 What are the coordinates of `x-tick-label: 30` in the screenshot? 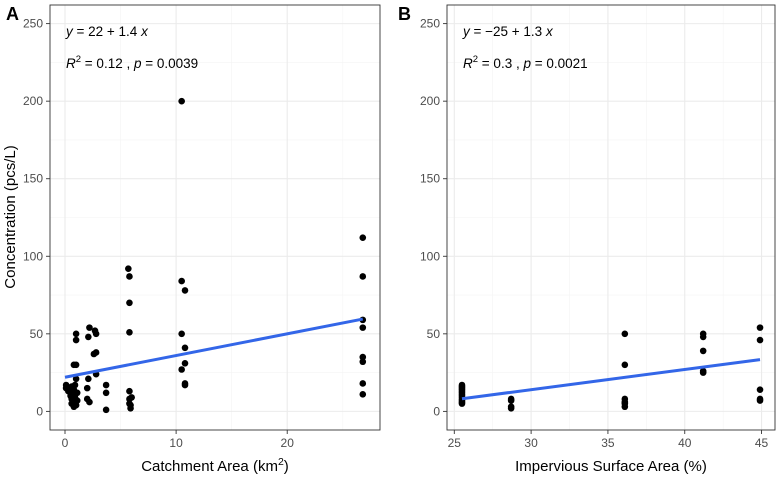 It's located at (531, 443).